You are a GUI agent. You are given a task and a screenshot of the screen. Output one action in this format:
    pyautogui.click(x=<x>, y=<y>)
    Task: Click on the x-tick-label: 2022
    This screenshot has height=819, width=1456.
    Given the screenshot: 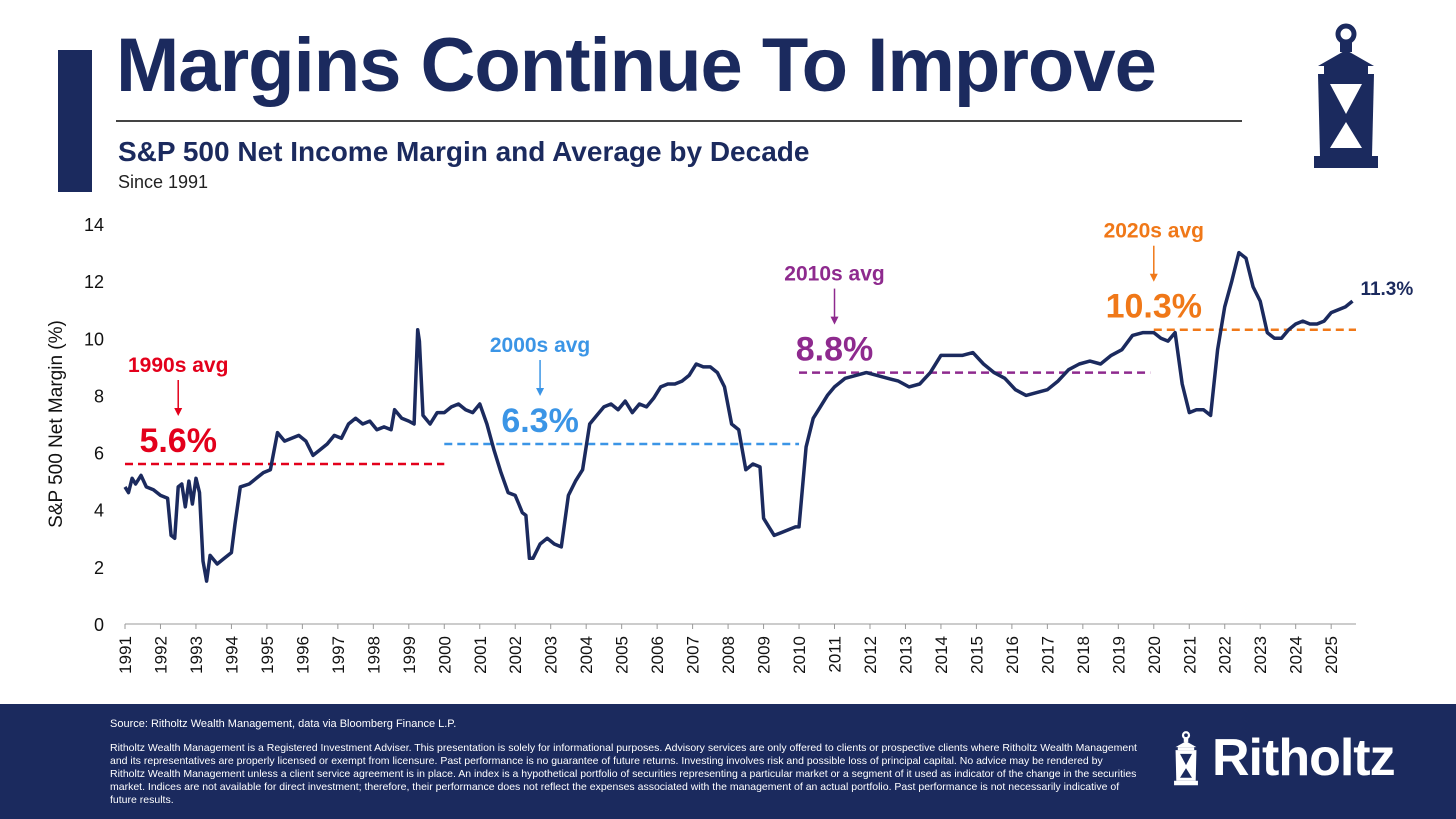 What is the action you would take?
    pyautogui.click(x=1225, y=655)
    